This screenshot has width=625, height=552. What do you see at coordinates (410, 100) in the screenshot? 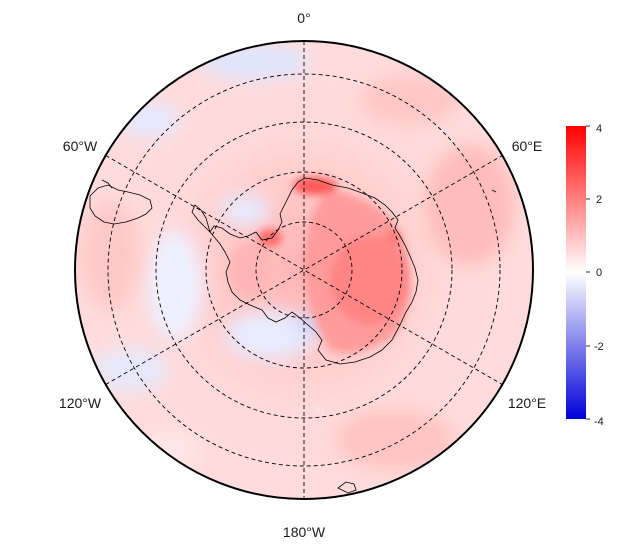
I see `warm-patch-ne` at bounding box center [410, 100].